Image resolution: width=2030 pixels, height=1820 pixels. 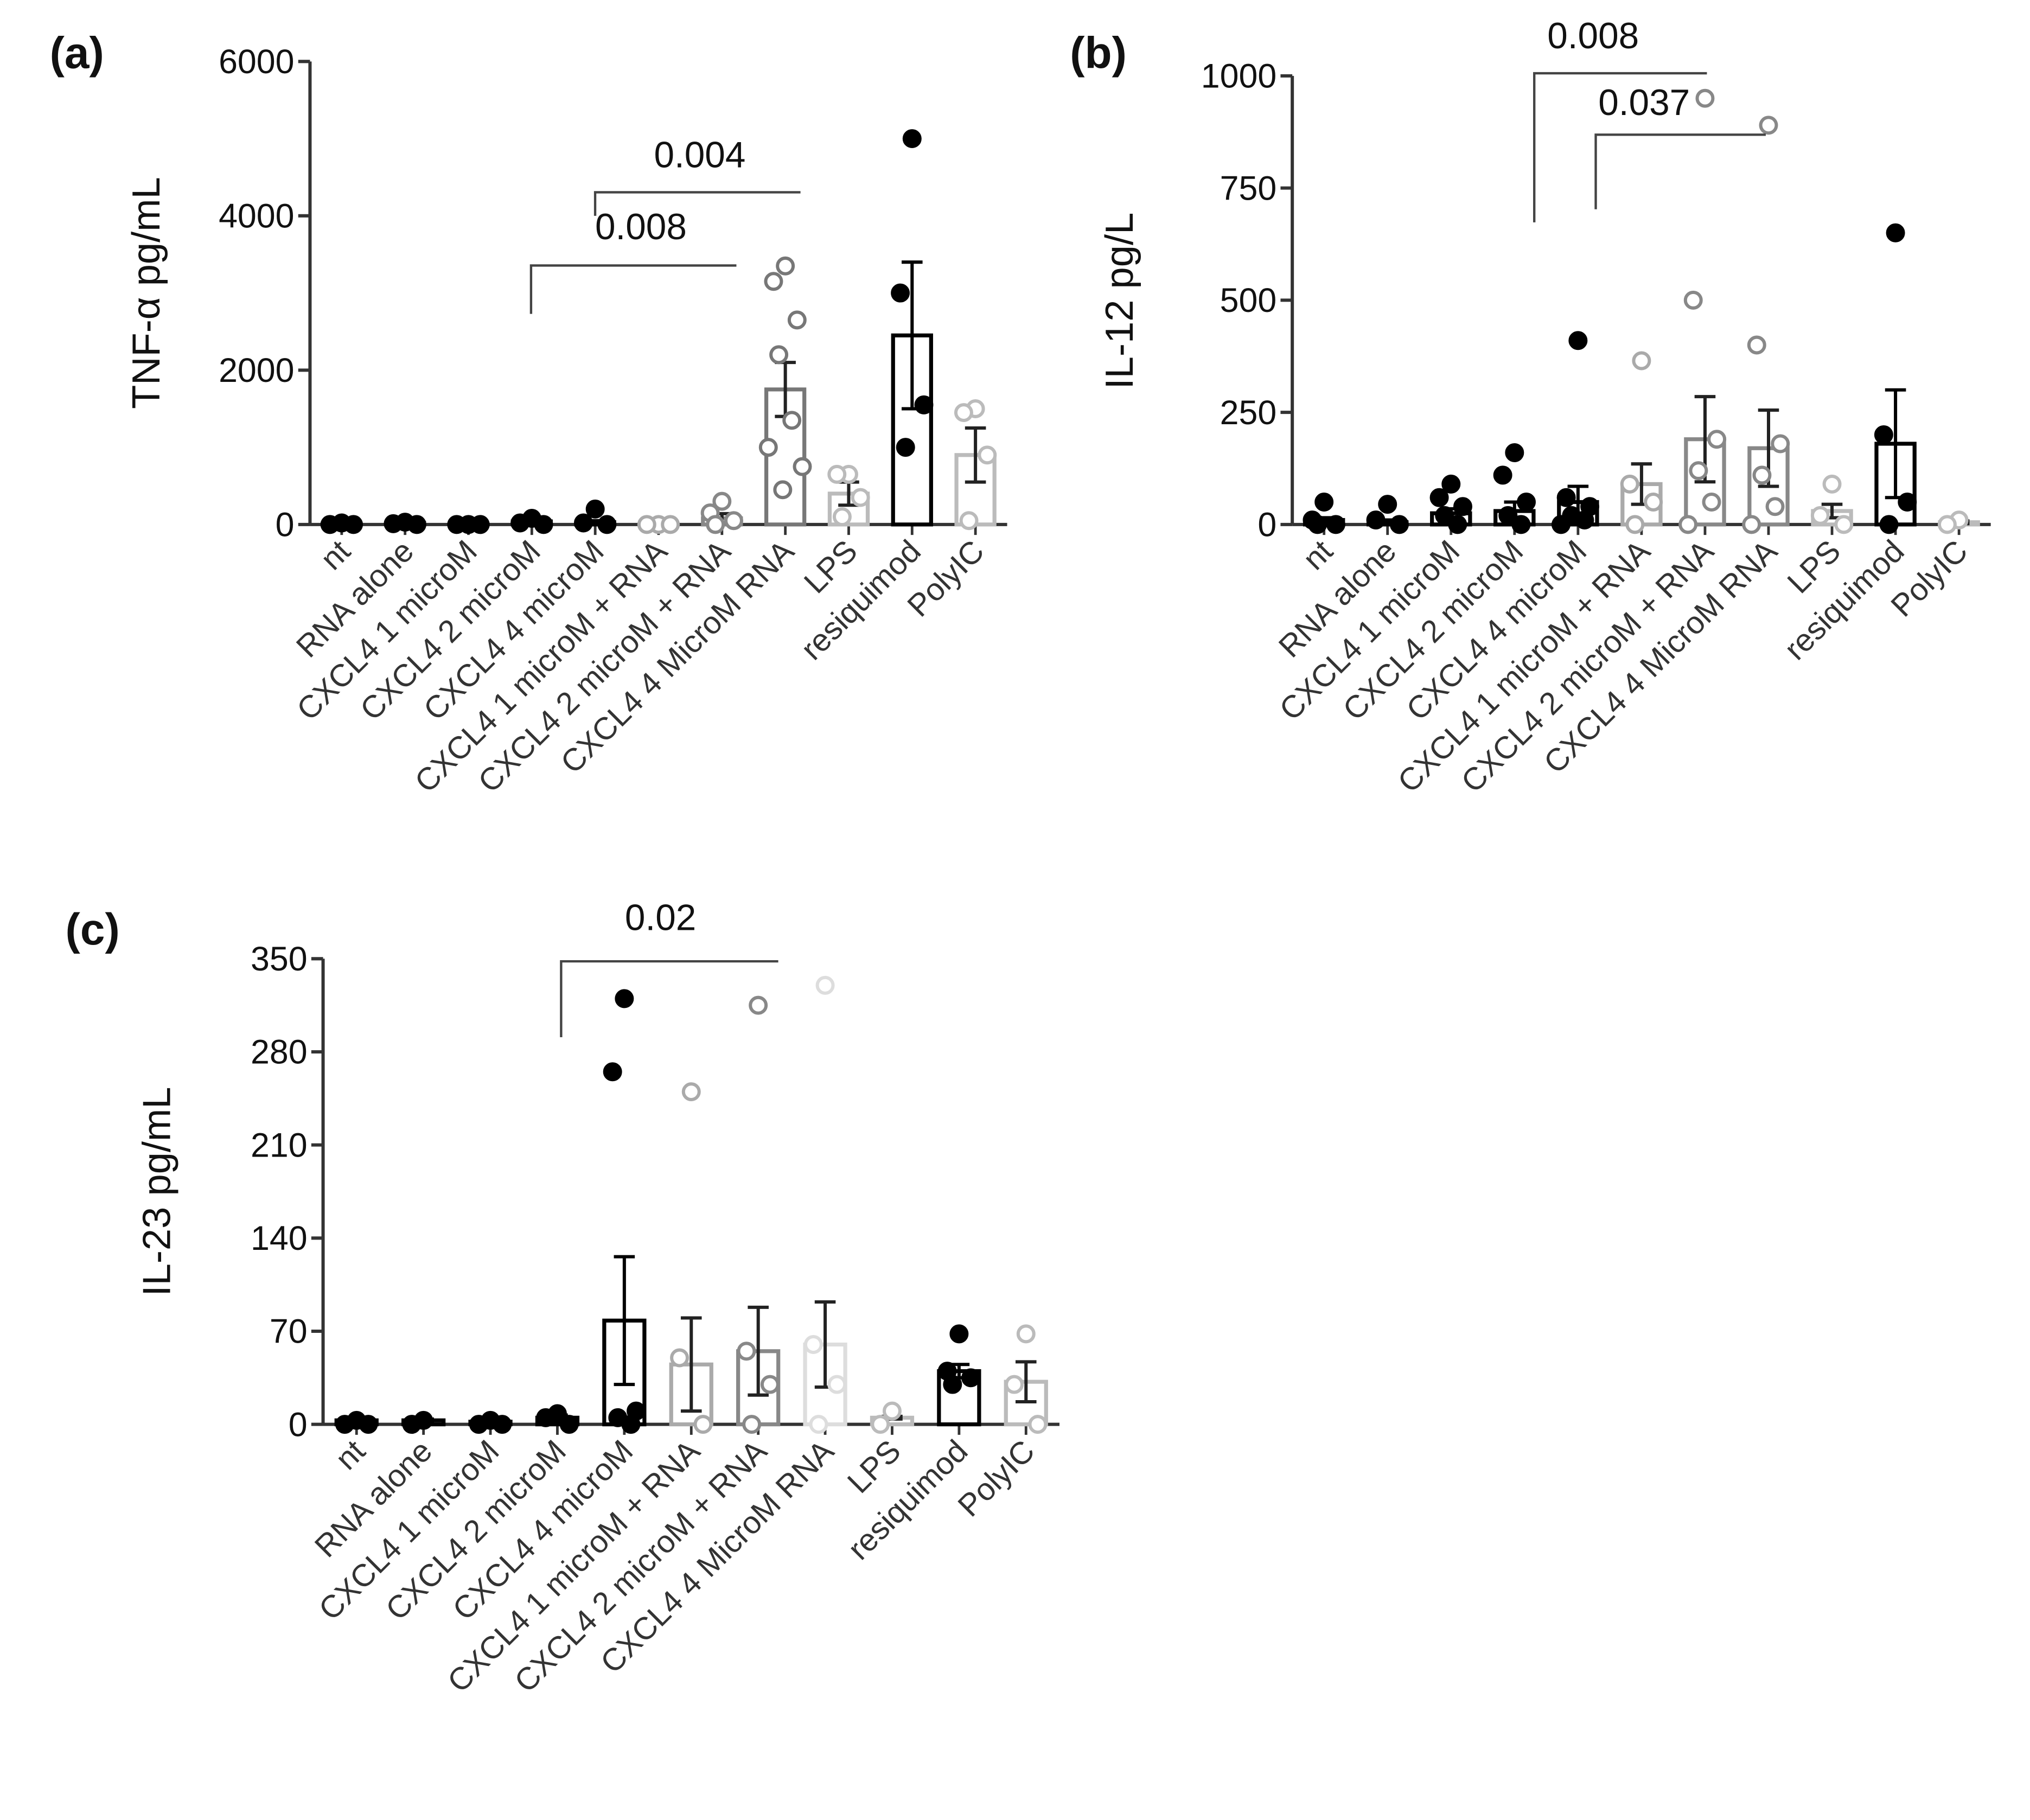 I want to click on y-tick-label: 140, so click(x=280, y=1238).